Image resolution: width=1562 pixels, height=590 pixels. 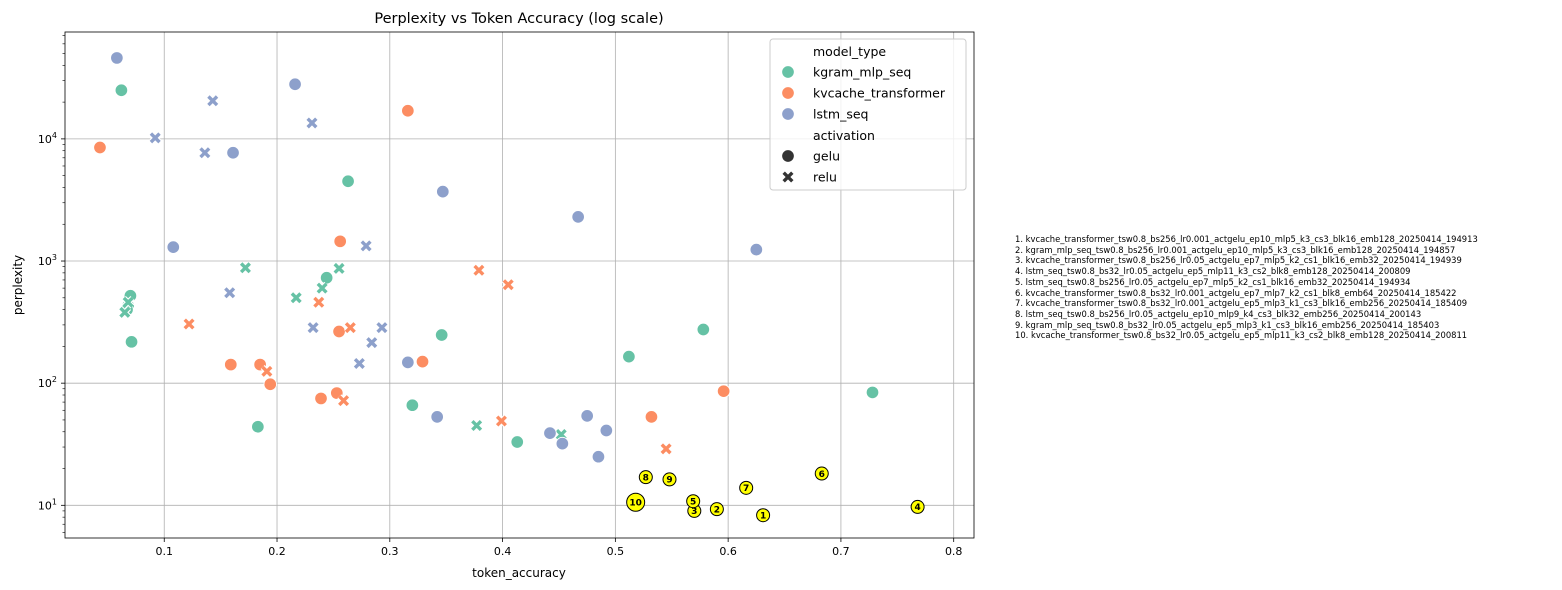 I want to click on highlight-label: 2, so click(x=717, y=510).